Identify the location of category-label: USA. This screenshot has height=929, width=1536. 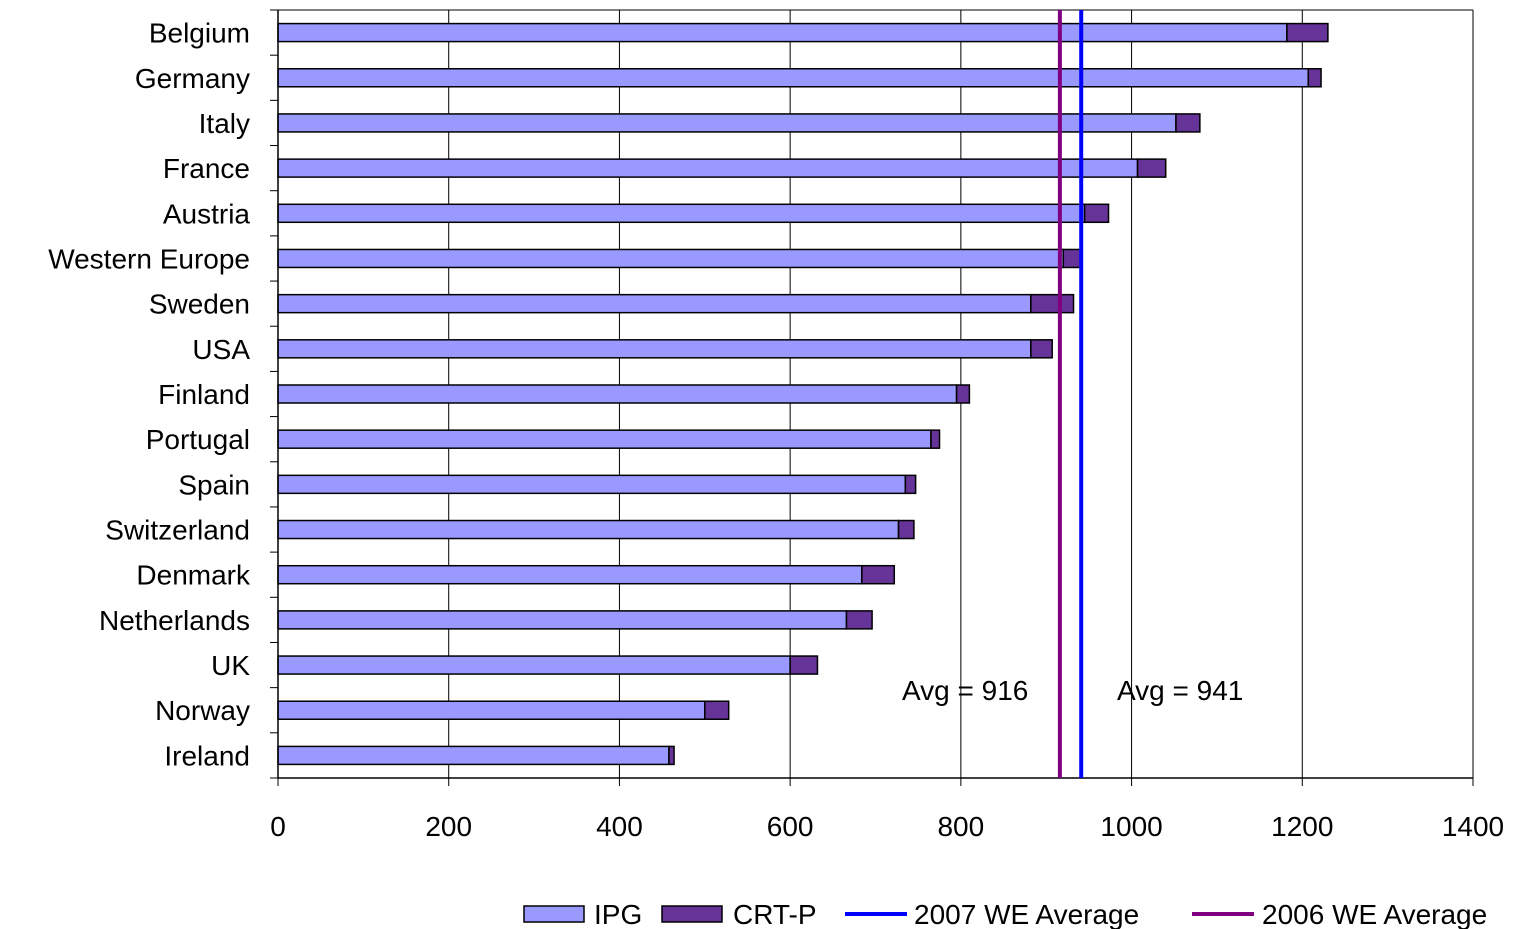
(221, 349).